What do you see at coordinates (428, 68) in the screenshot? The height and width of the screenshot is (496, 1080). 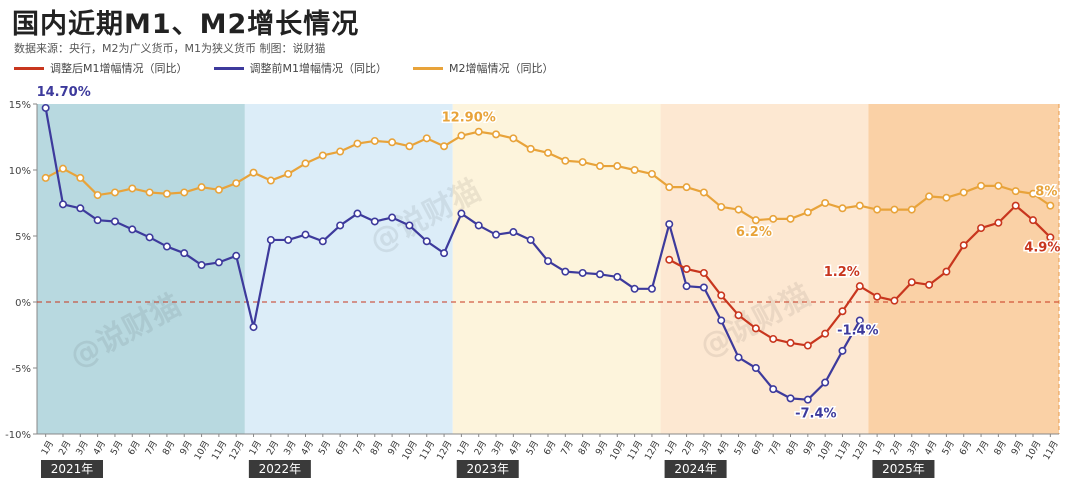 I see `legend-swatch-m2` at bounding box center [428, 68].